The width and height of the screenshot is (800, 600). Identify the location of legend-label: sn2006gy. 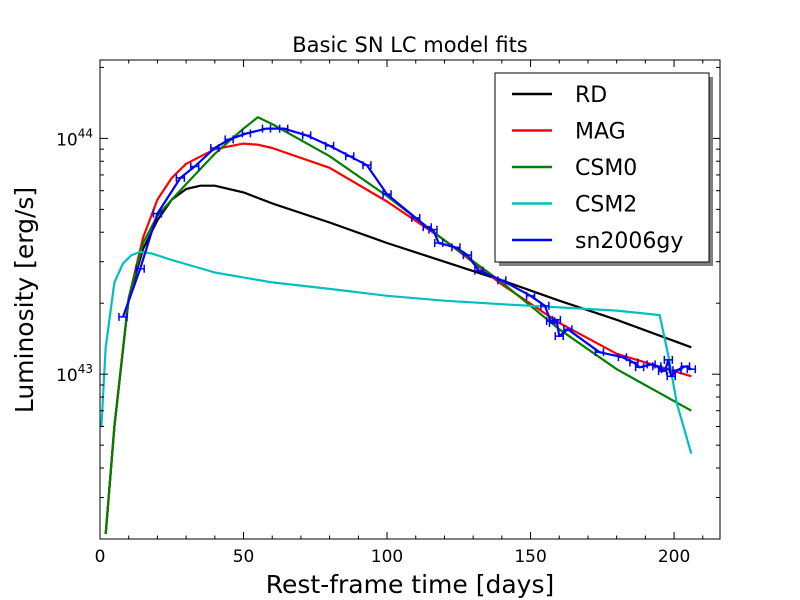
(629, 241).